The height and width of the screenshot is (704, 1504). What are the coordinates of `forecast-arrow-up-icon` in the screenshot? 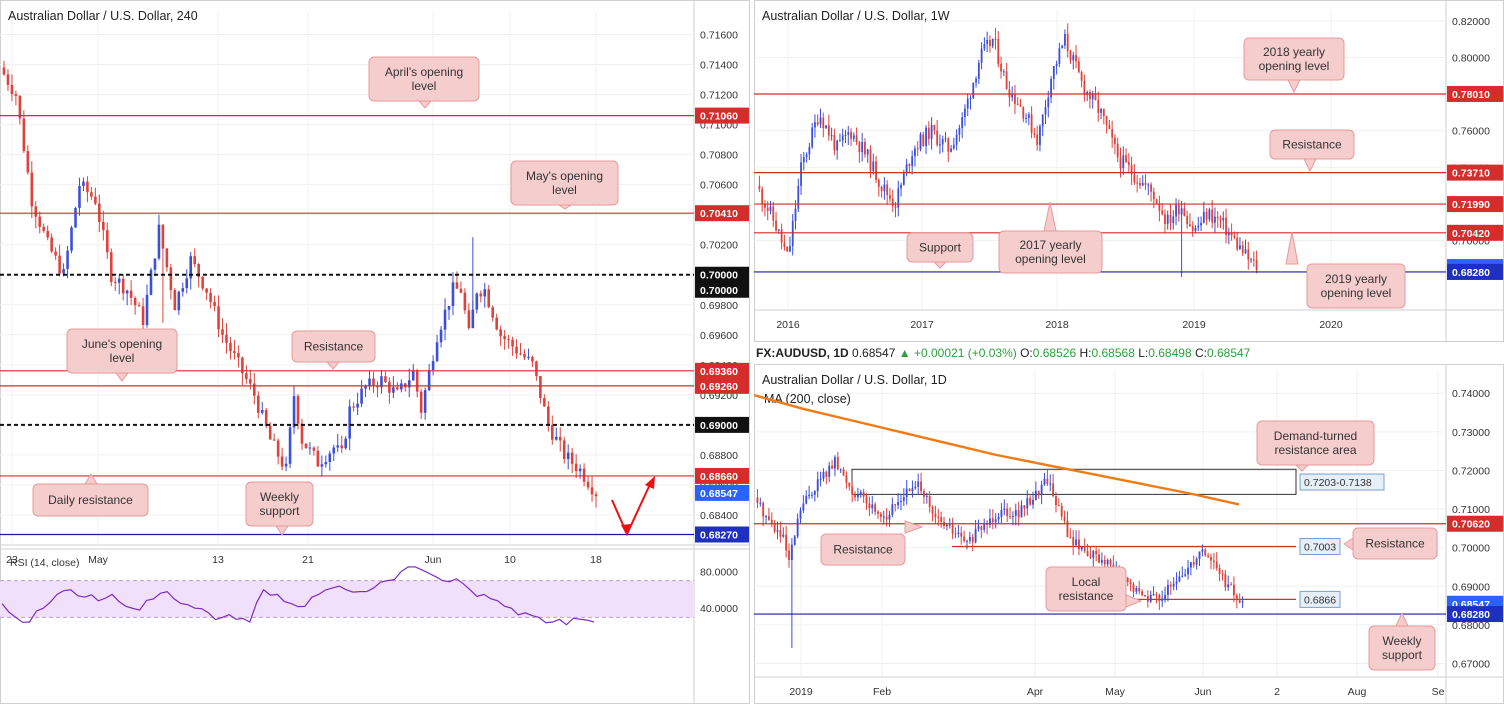 It's located at (650, 482).